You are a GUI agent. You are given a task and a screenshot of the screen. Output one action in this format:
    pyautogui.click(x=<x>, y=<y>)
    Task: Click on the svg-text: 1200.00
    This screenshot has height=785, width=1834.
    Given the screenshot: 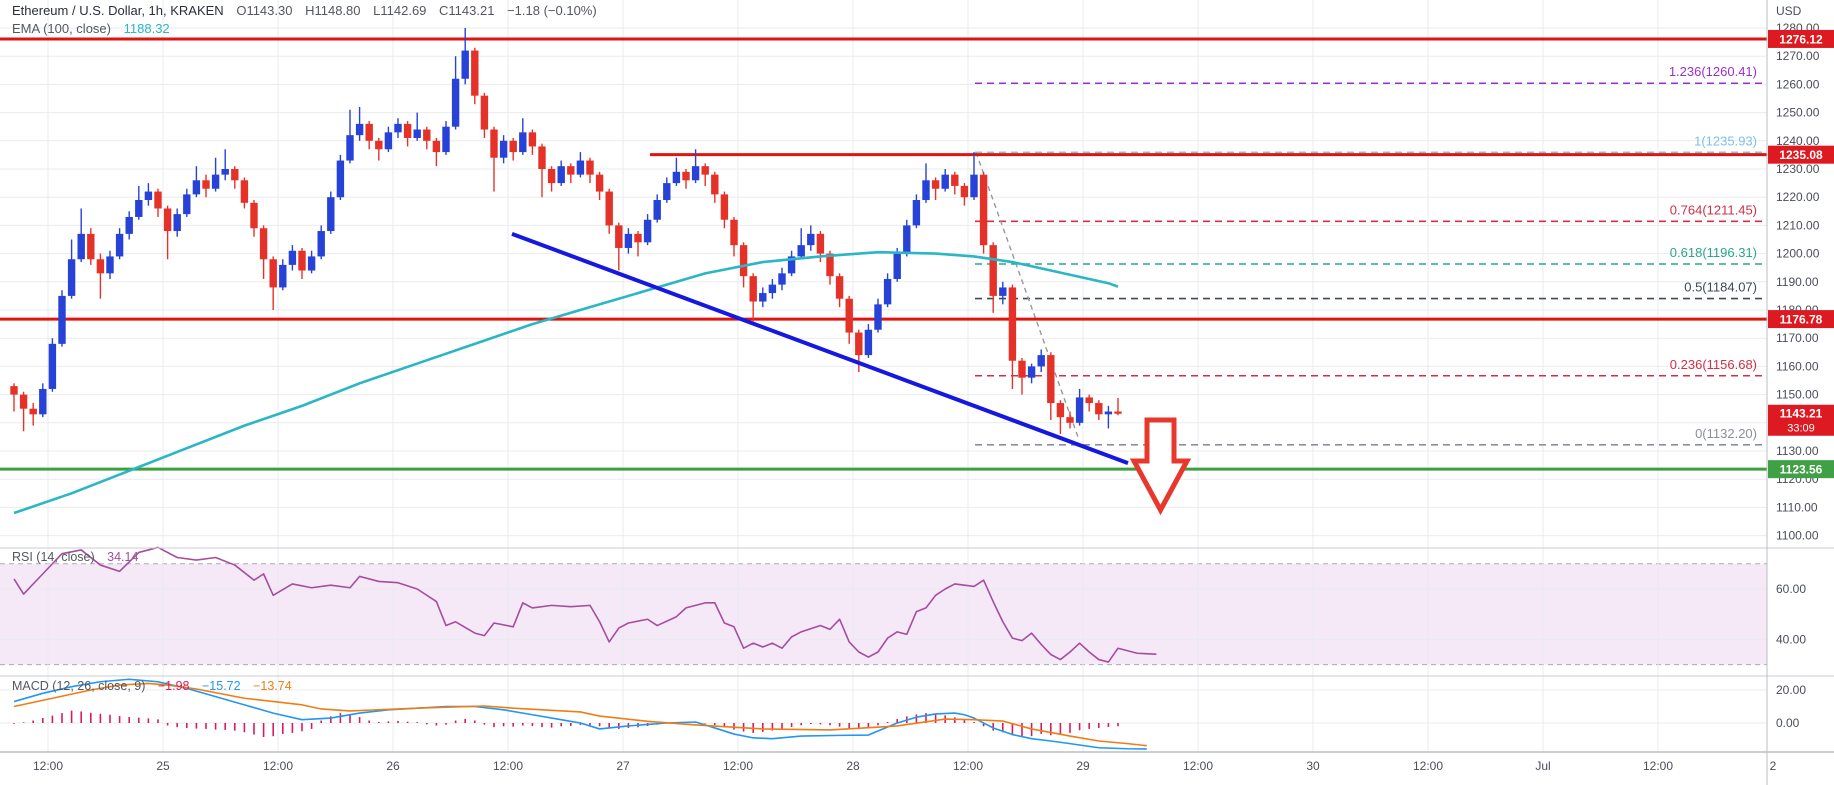 What is the action you would take?
    pyautogui.click(x=1798, y=254)
    